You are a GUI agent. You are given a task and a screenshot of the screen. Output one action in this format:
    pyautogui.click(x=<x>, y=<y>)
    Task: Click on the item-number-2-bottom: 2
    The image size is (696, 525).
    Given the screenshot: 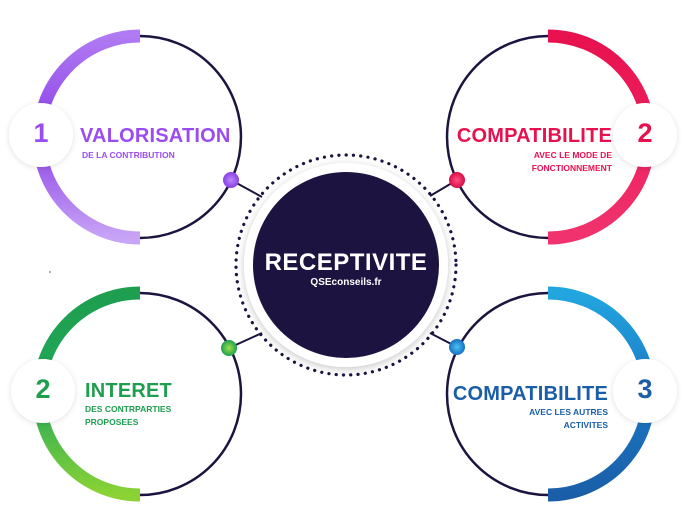 What is the action you would take?
    pyautogui.click(x=43, y=389)
    